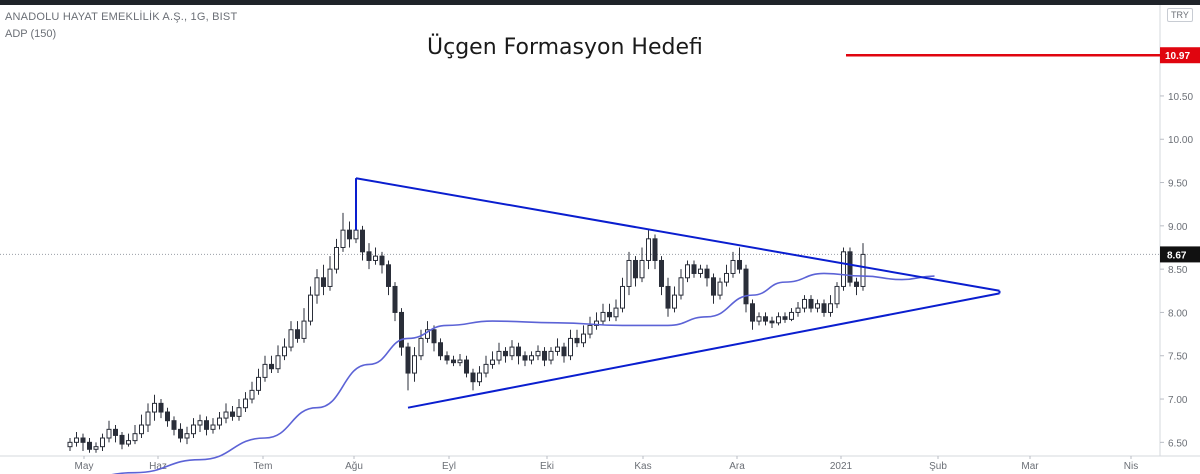 The image size is (1200, 474). I want to click on x-tick-label: Nis, so click(1131, 466).